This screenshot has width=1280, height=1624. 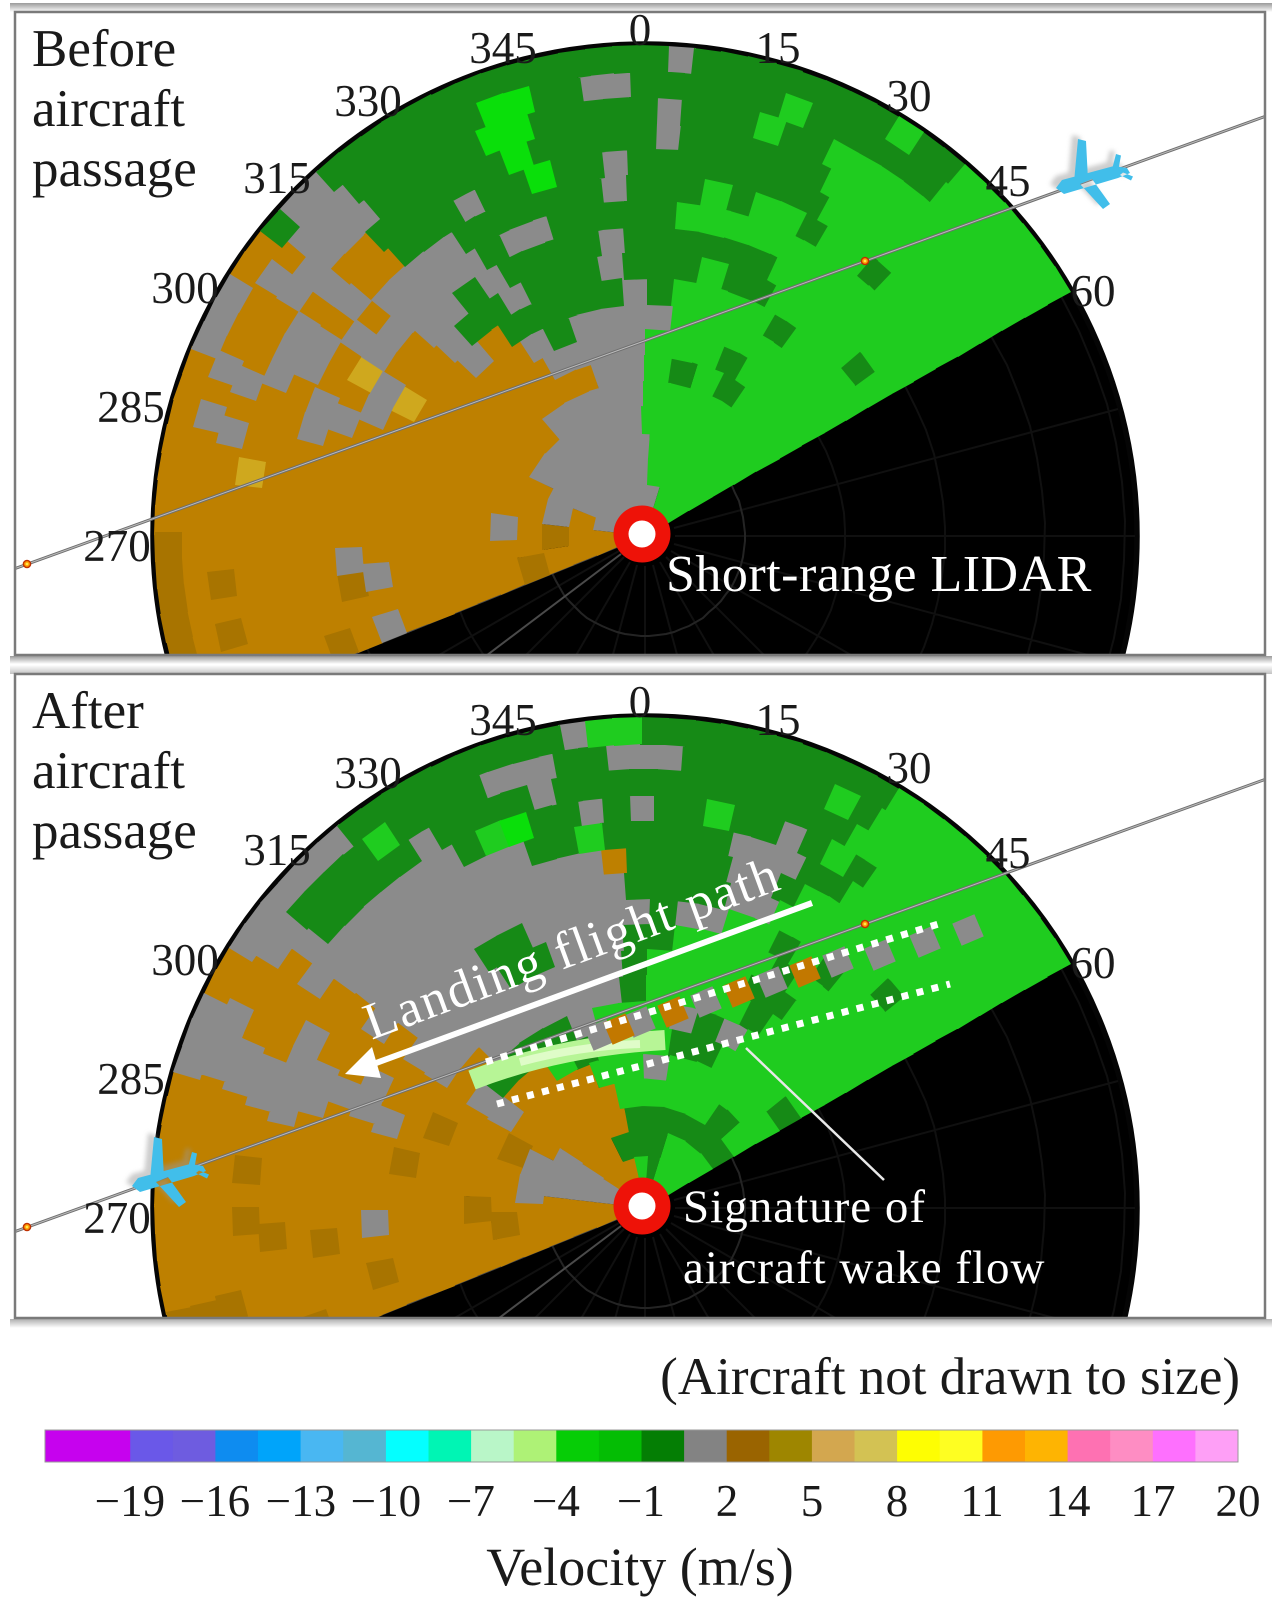 What do you see at coordinates (639, 1567) in the screenshot?
I see `svg-text: Velocity (m/s)` at bounding box center [639, 1567].